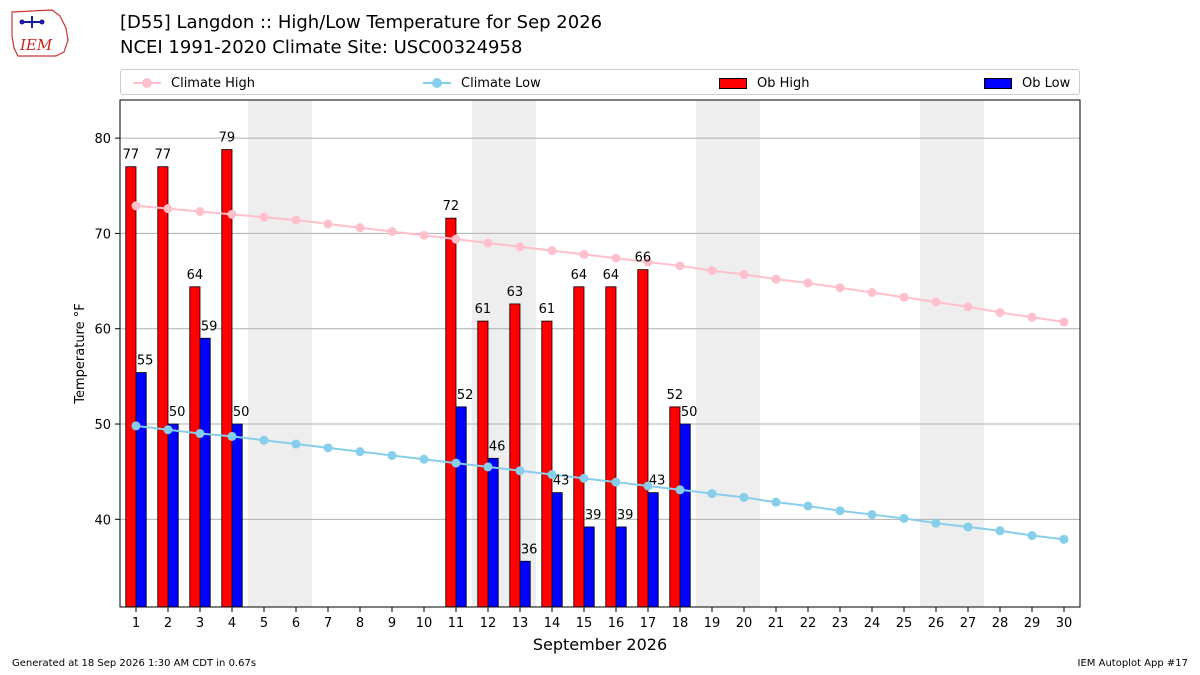 This screenshot has height=675, width=1200. I want to click on x-tick-label: 25, so click(904, 623).